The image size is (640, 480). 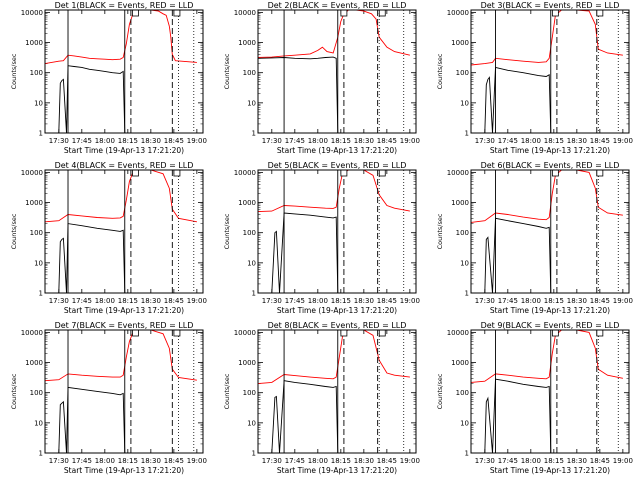 What do you see at coordinates (124, 325) in the screenshot?
I see `panel-title: Det 7(BLACK = Events, RED = LLD` at bounding box center [124, 325].